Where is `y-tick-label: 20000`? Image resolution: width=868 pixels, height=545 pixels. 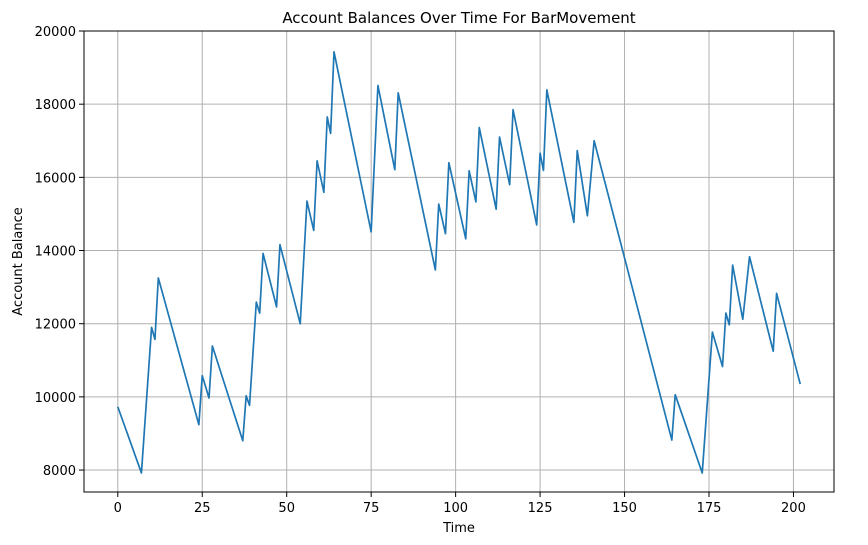
y-tick-label: 20000 is located at coordinates (55, 32).